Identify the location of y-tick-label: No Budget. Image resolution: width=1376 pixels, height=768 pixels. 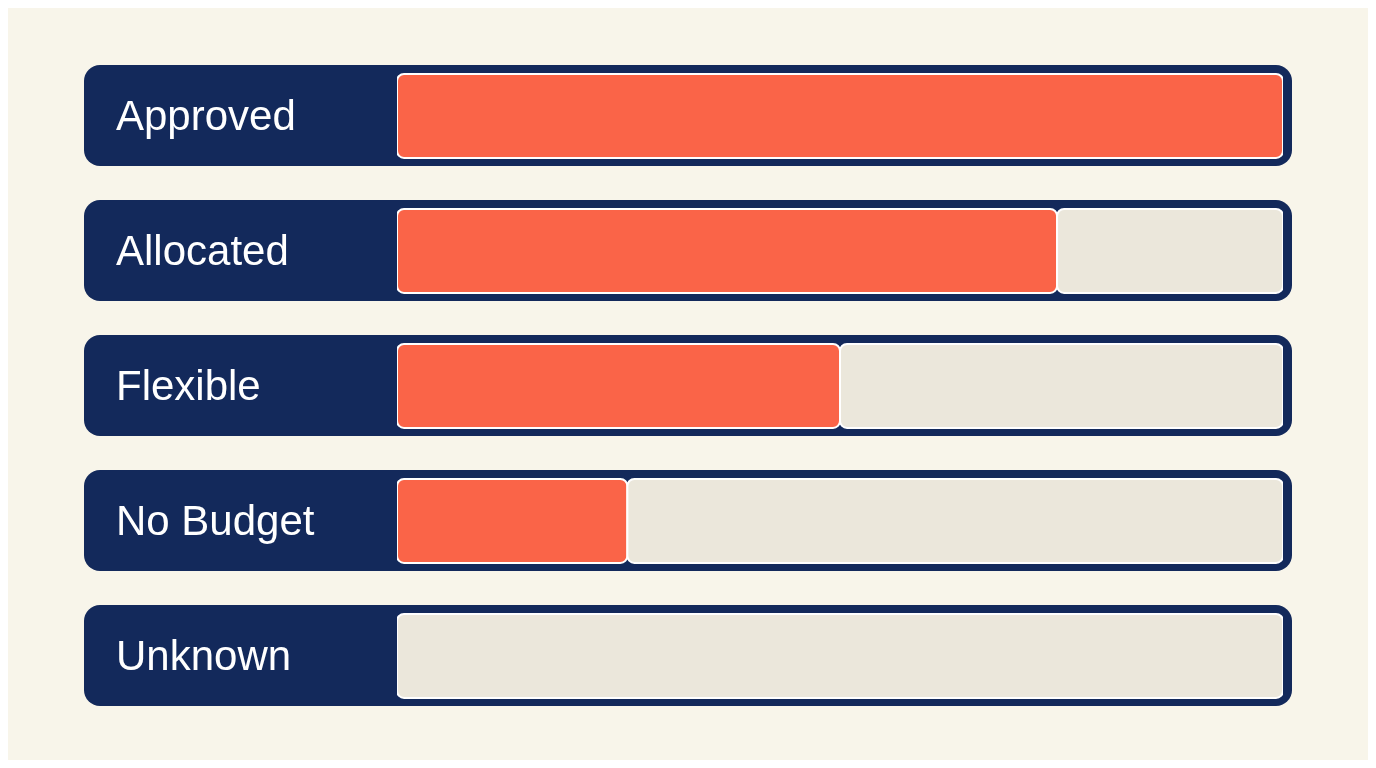
(215, 520).